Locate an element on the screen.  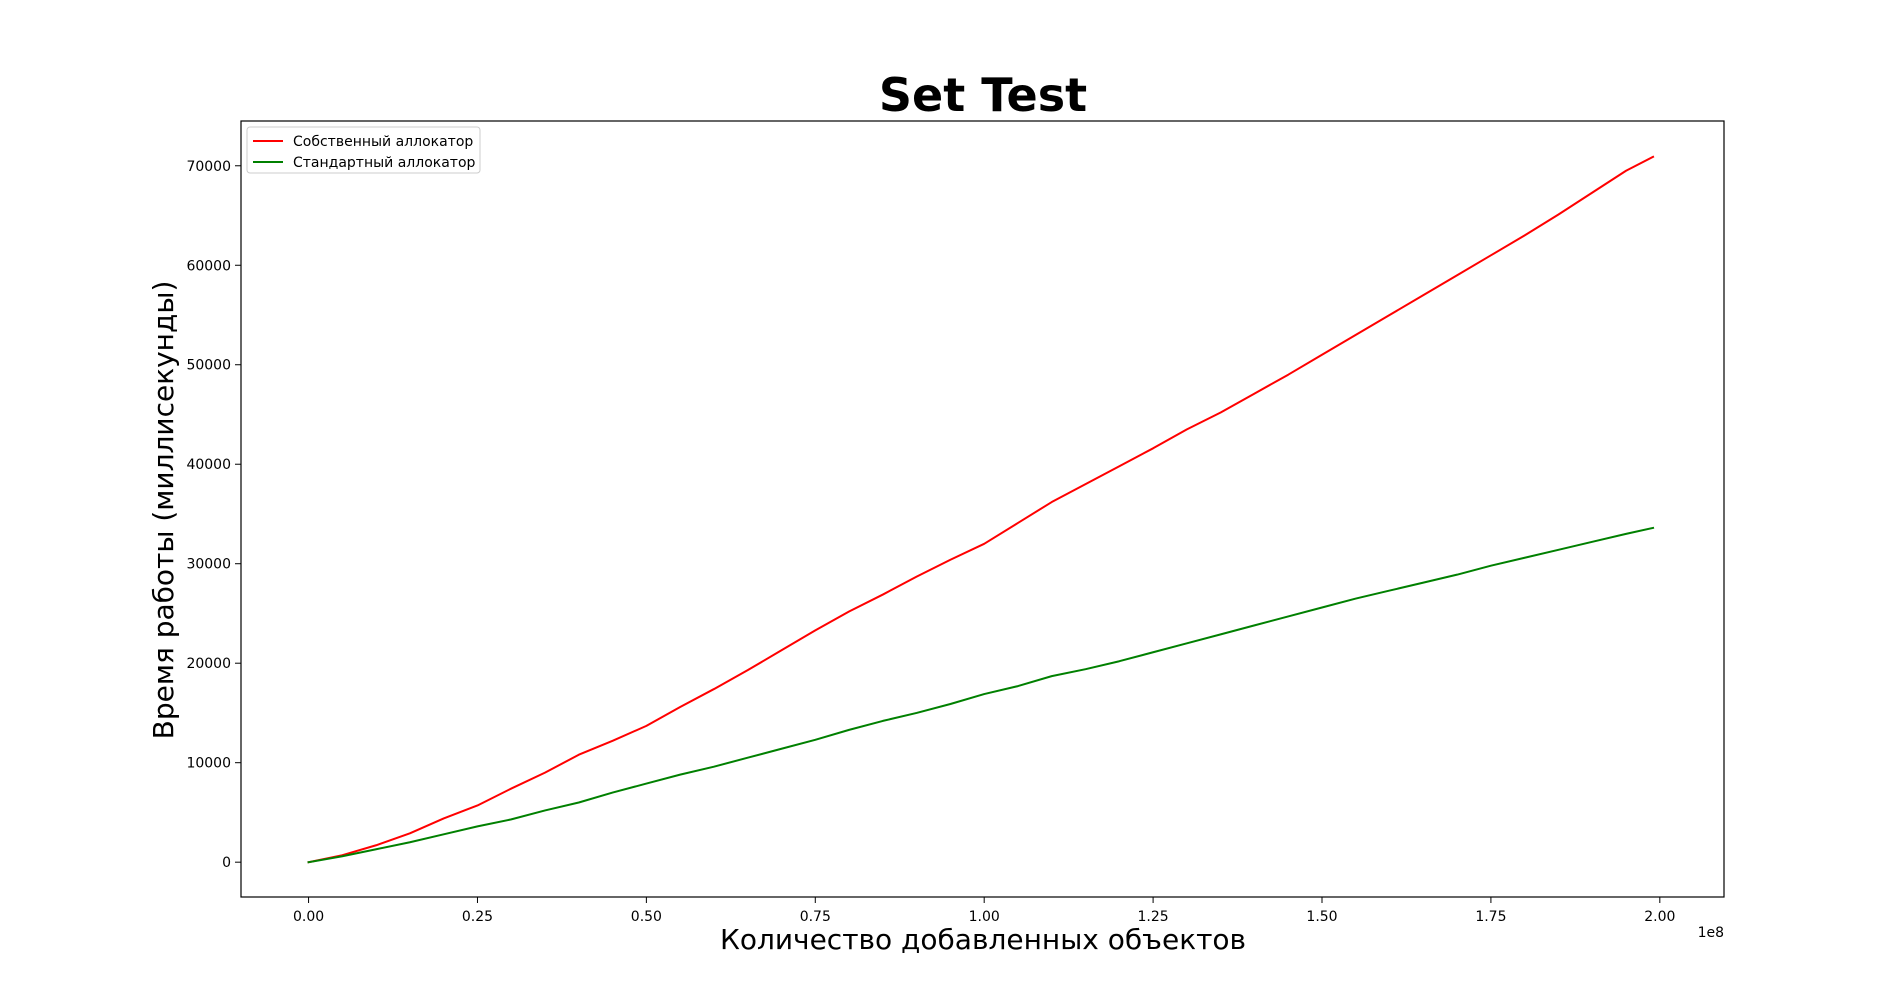
x-tick-label: 0.50 is located at coordinates (646, 917).